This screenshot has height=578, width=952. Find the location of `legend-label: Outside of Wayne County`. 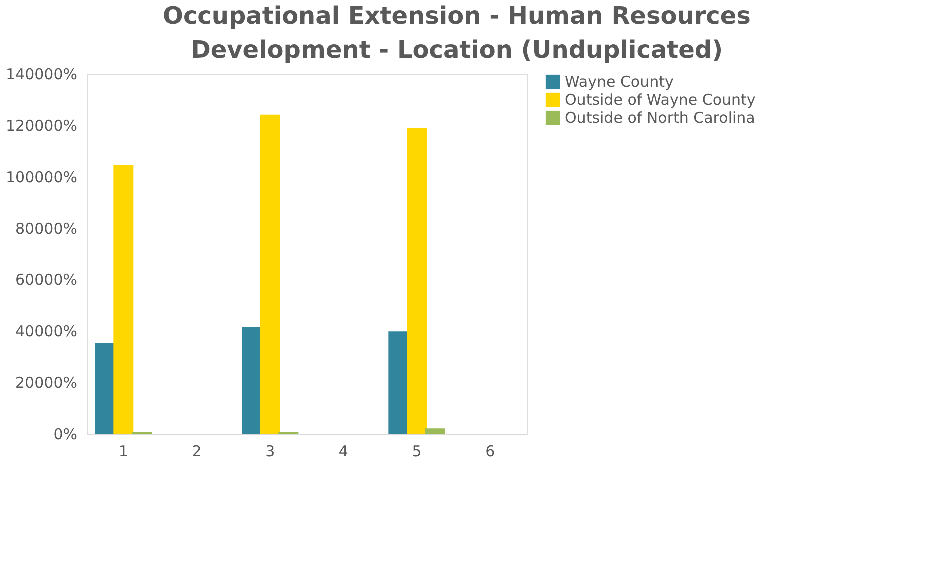

legend-label: Outside of Wayne County is located at coordinates (660, 100).